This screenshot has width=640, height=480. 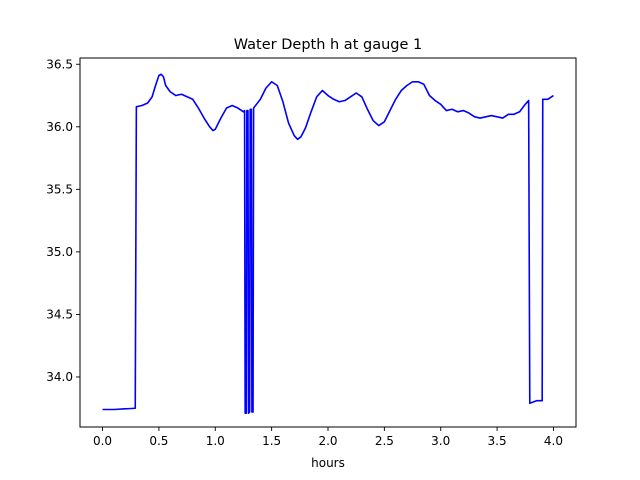 I want to click on y-tick-label: 34.5, so click(x=59, y=314).